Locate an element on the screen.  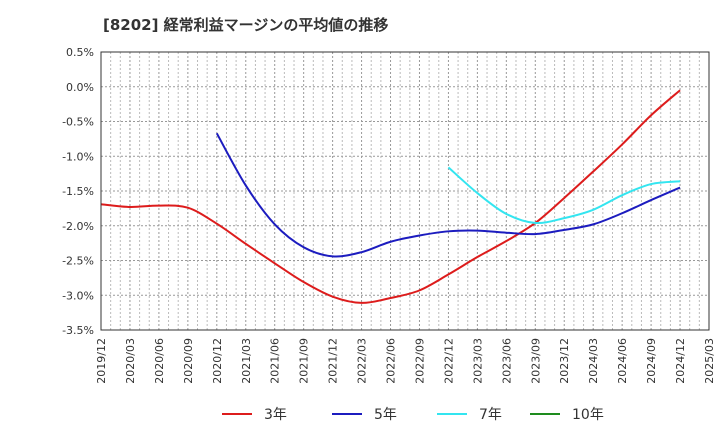
x-tick-label: 2024/09 is located at coordinates (651, 361).